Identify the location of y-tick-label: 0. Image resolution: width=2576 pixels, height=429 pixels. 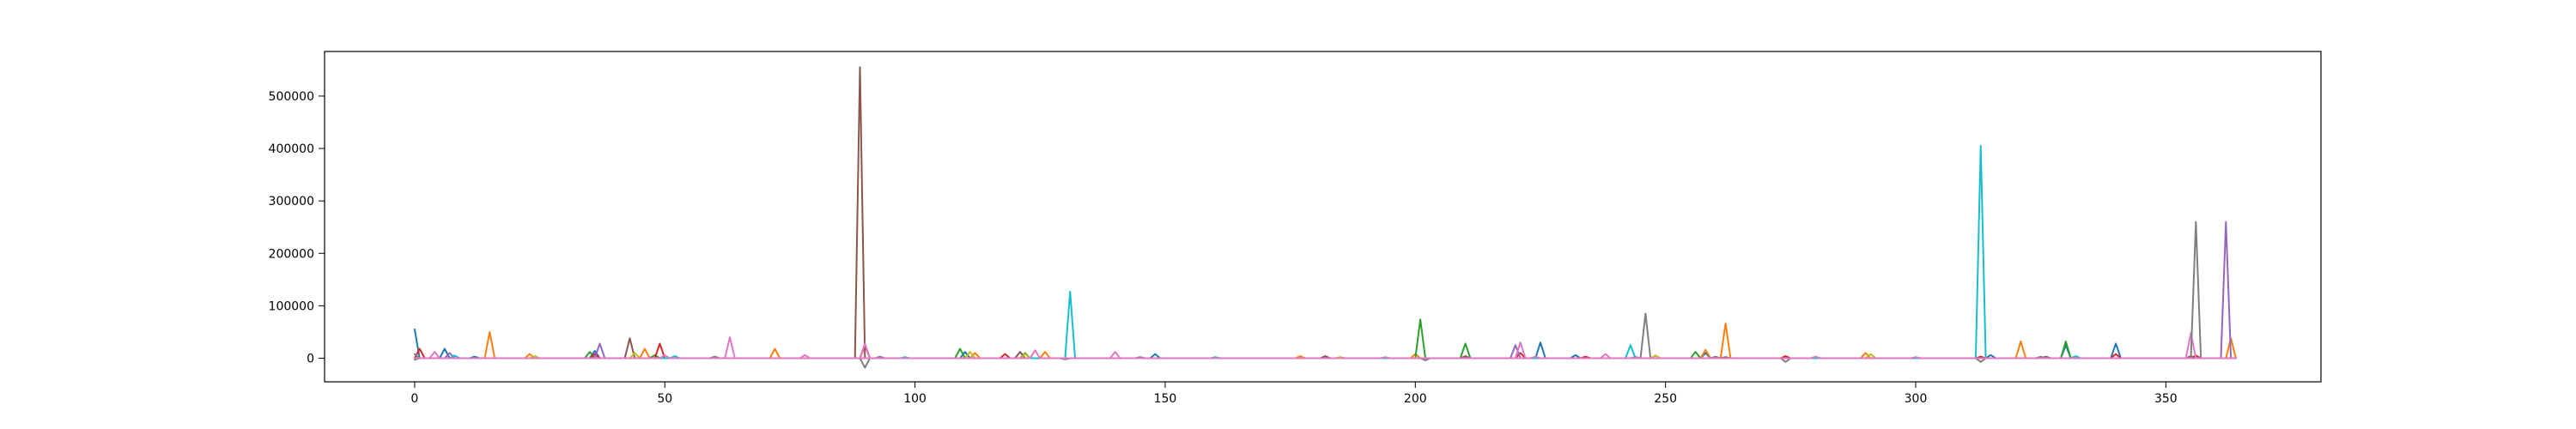
(311, 359).